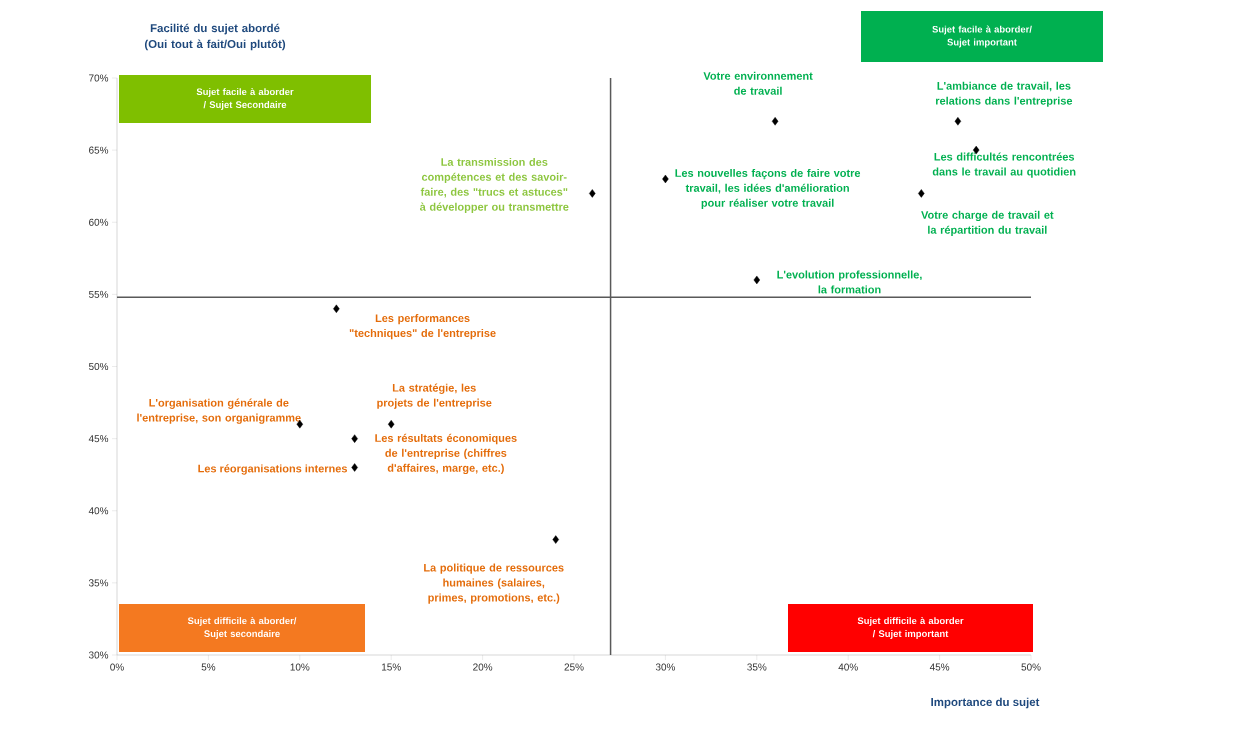 Image resolution: width=1259 pixels, height=745 pixels. Describe the element at coordinates (215, 37) in the screenshot. I see `y-axis-title: Facilité du sujet abordé (Oui tout à fait/Oui plutôt)` at that location.